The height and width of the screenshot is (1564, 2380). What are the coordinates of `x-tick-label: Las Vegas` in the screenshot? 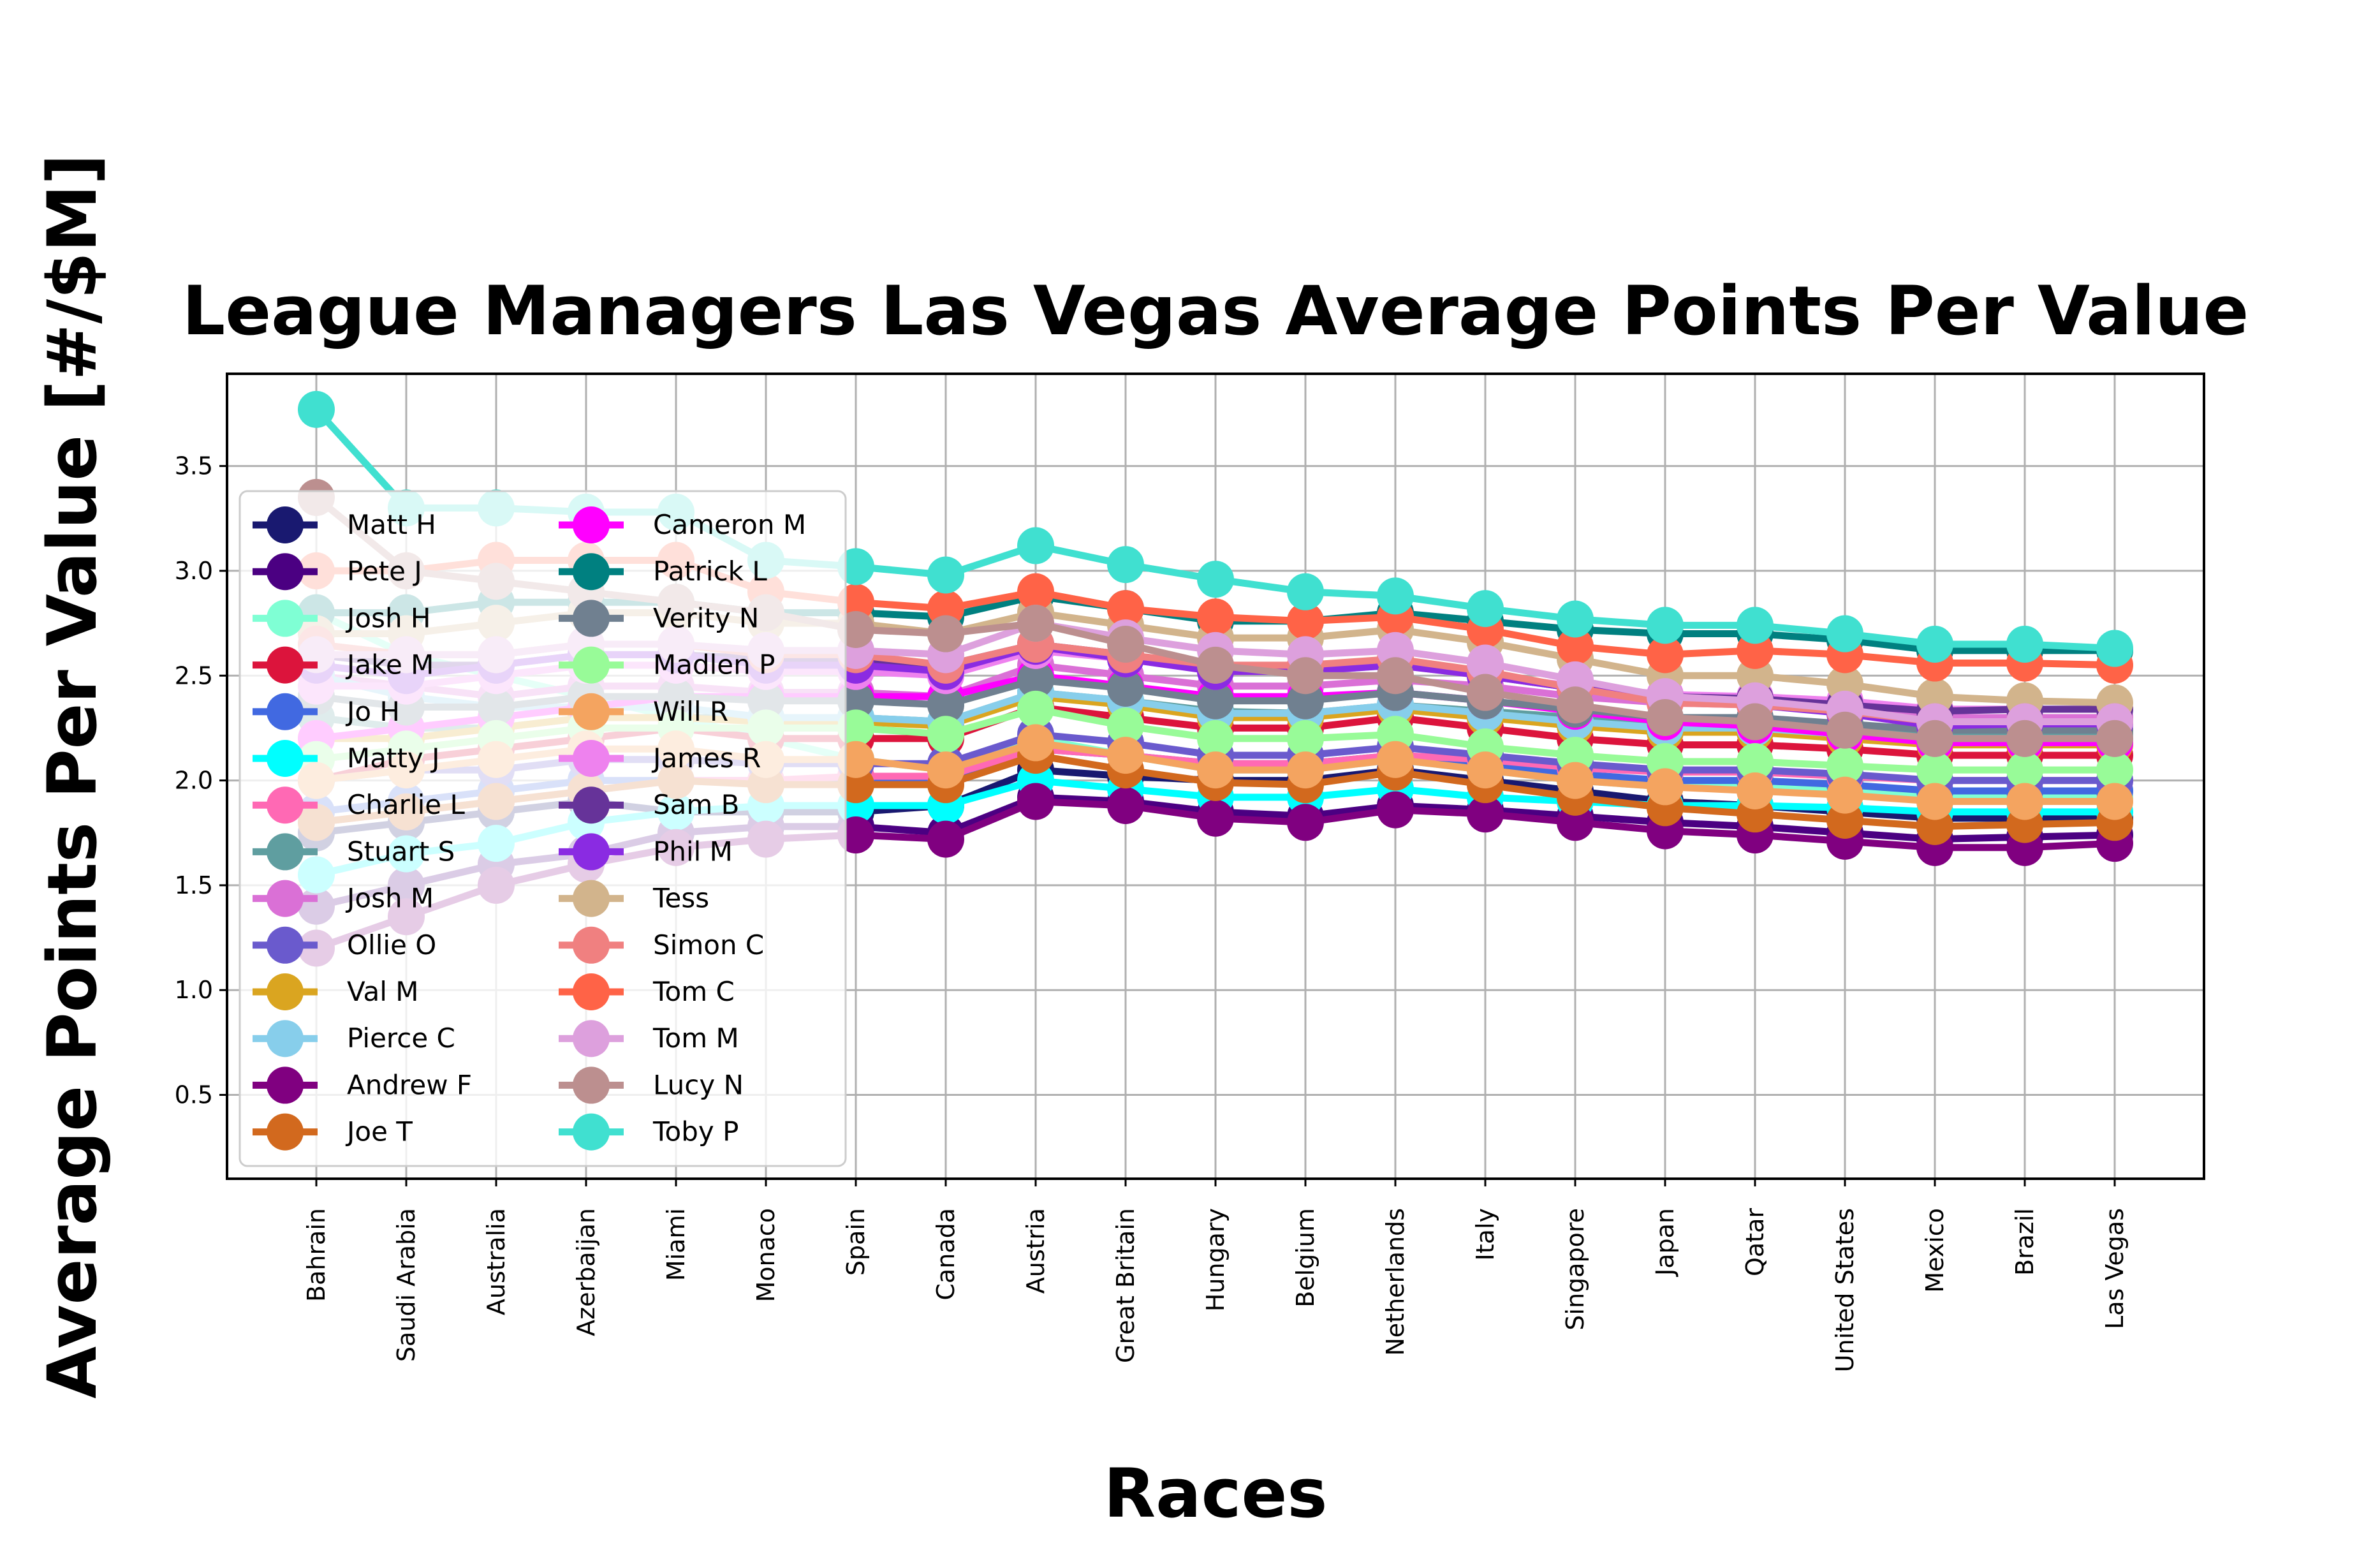 It's located at (2115, 1268).